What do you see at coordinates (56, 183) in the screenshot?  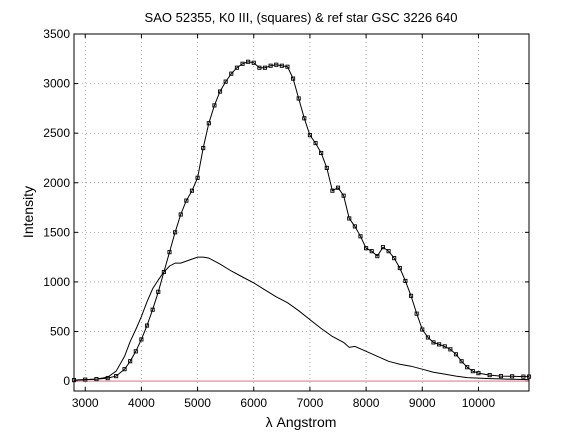 I see `y-tick-label: 2000` at bounding box center [56, 183].